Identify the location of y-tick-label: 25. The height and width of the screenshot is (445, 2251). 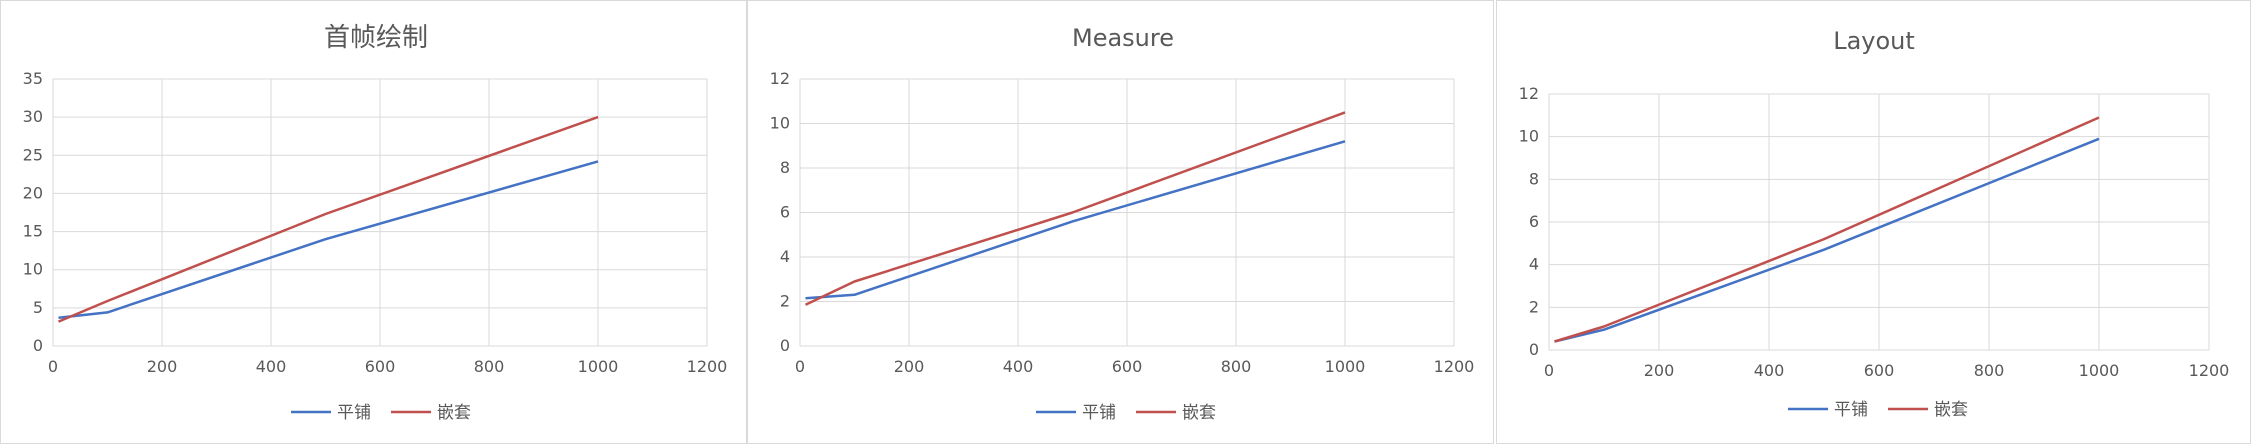
(33, 154).